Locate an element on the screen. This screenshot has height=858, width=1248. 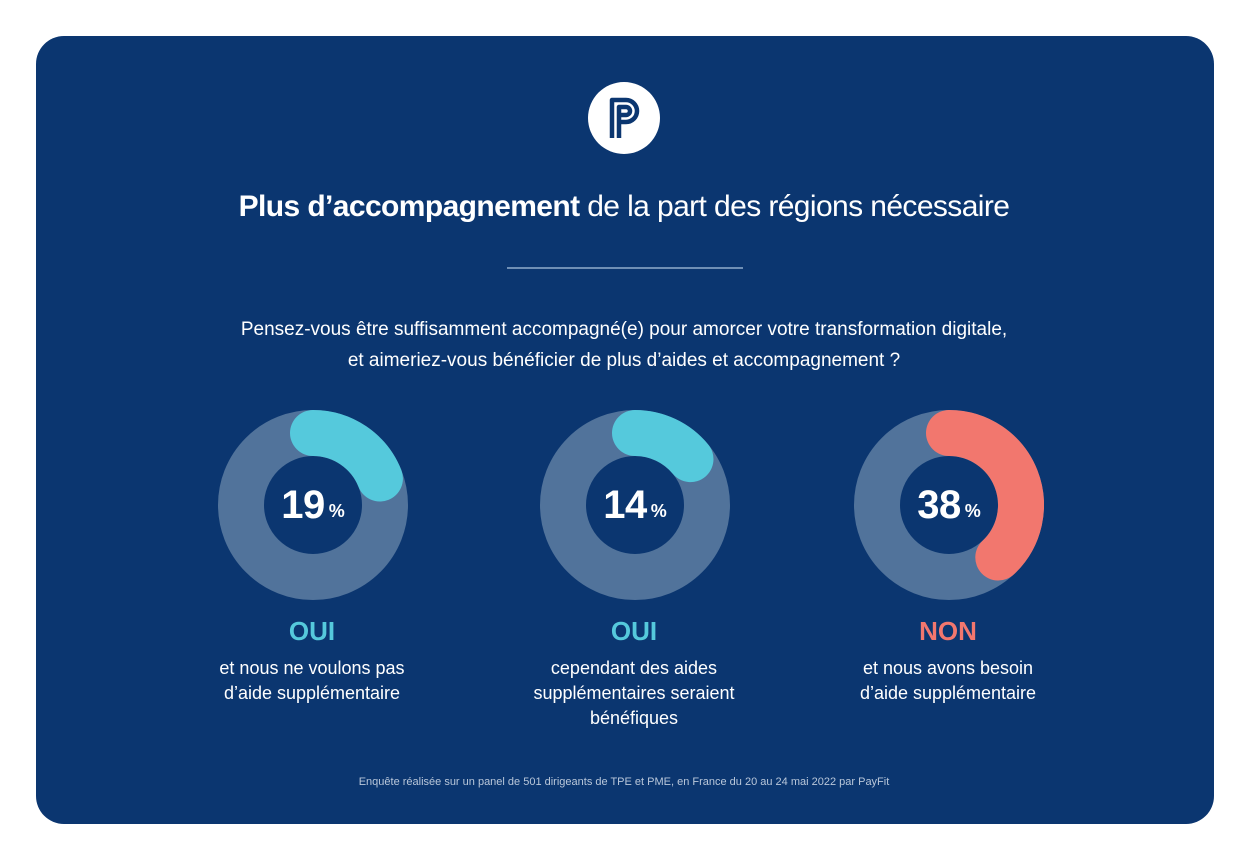
title-divider is located at coordinates (625, 268).